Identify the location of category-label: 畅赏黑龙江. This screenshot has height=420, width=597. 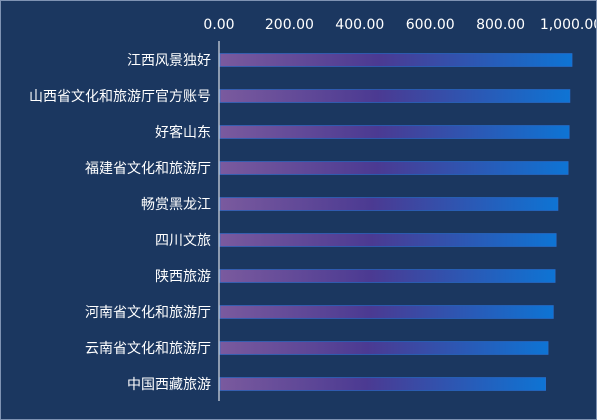
(176, 205).